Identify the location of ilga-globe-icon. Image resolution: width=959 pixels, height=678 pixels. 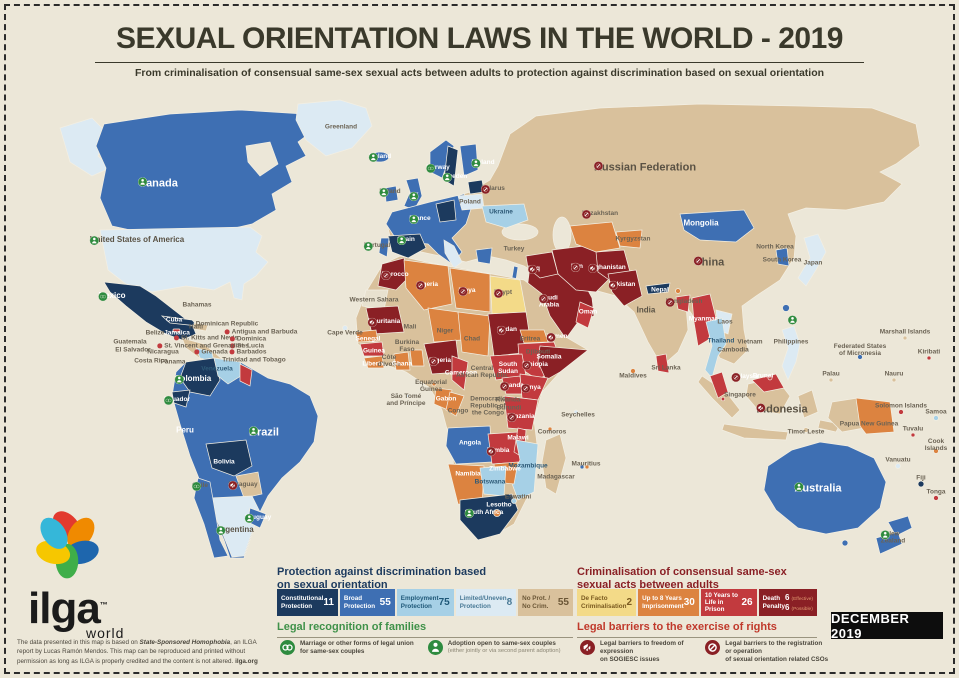
(67, 545).